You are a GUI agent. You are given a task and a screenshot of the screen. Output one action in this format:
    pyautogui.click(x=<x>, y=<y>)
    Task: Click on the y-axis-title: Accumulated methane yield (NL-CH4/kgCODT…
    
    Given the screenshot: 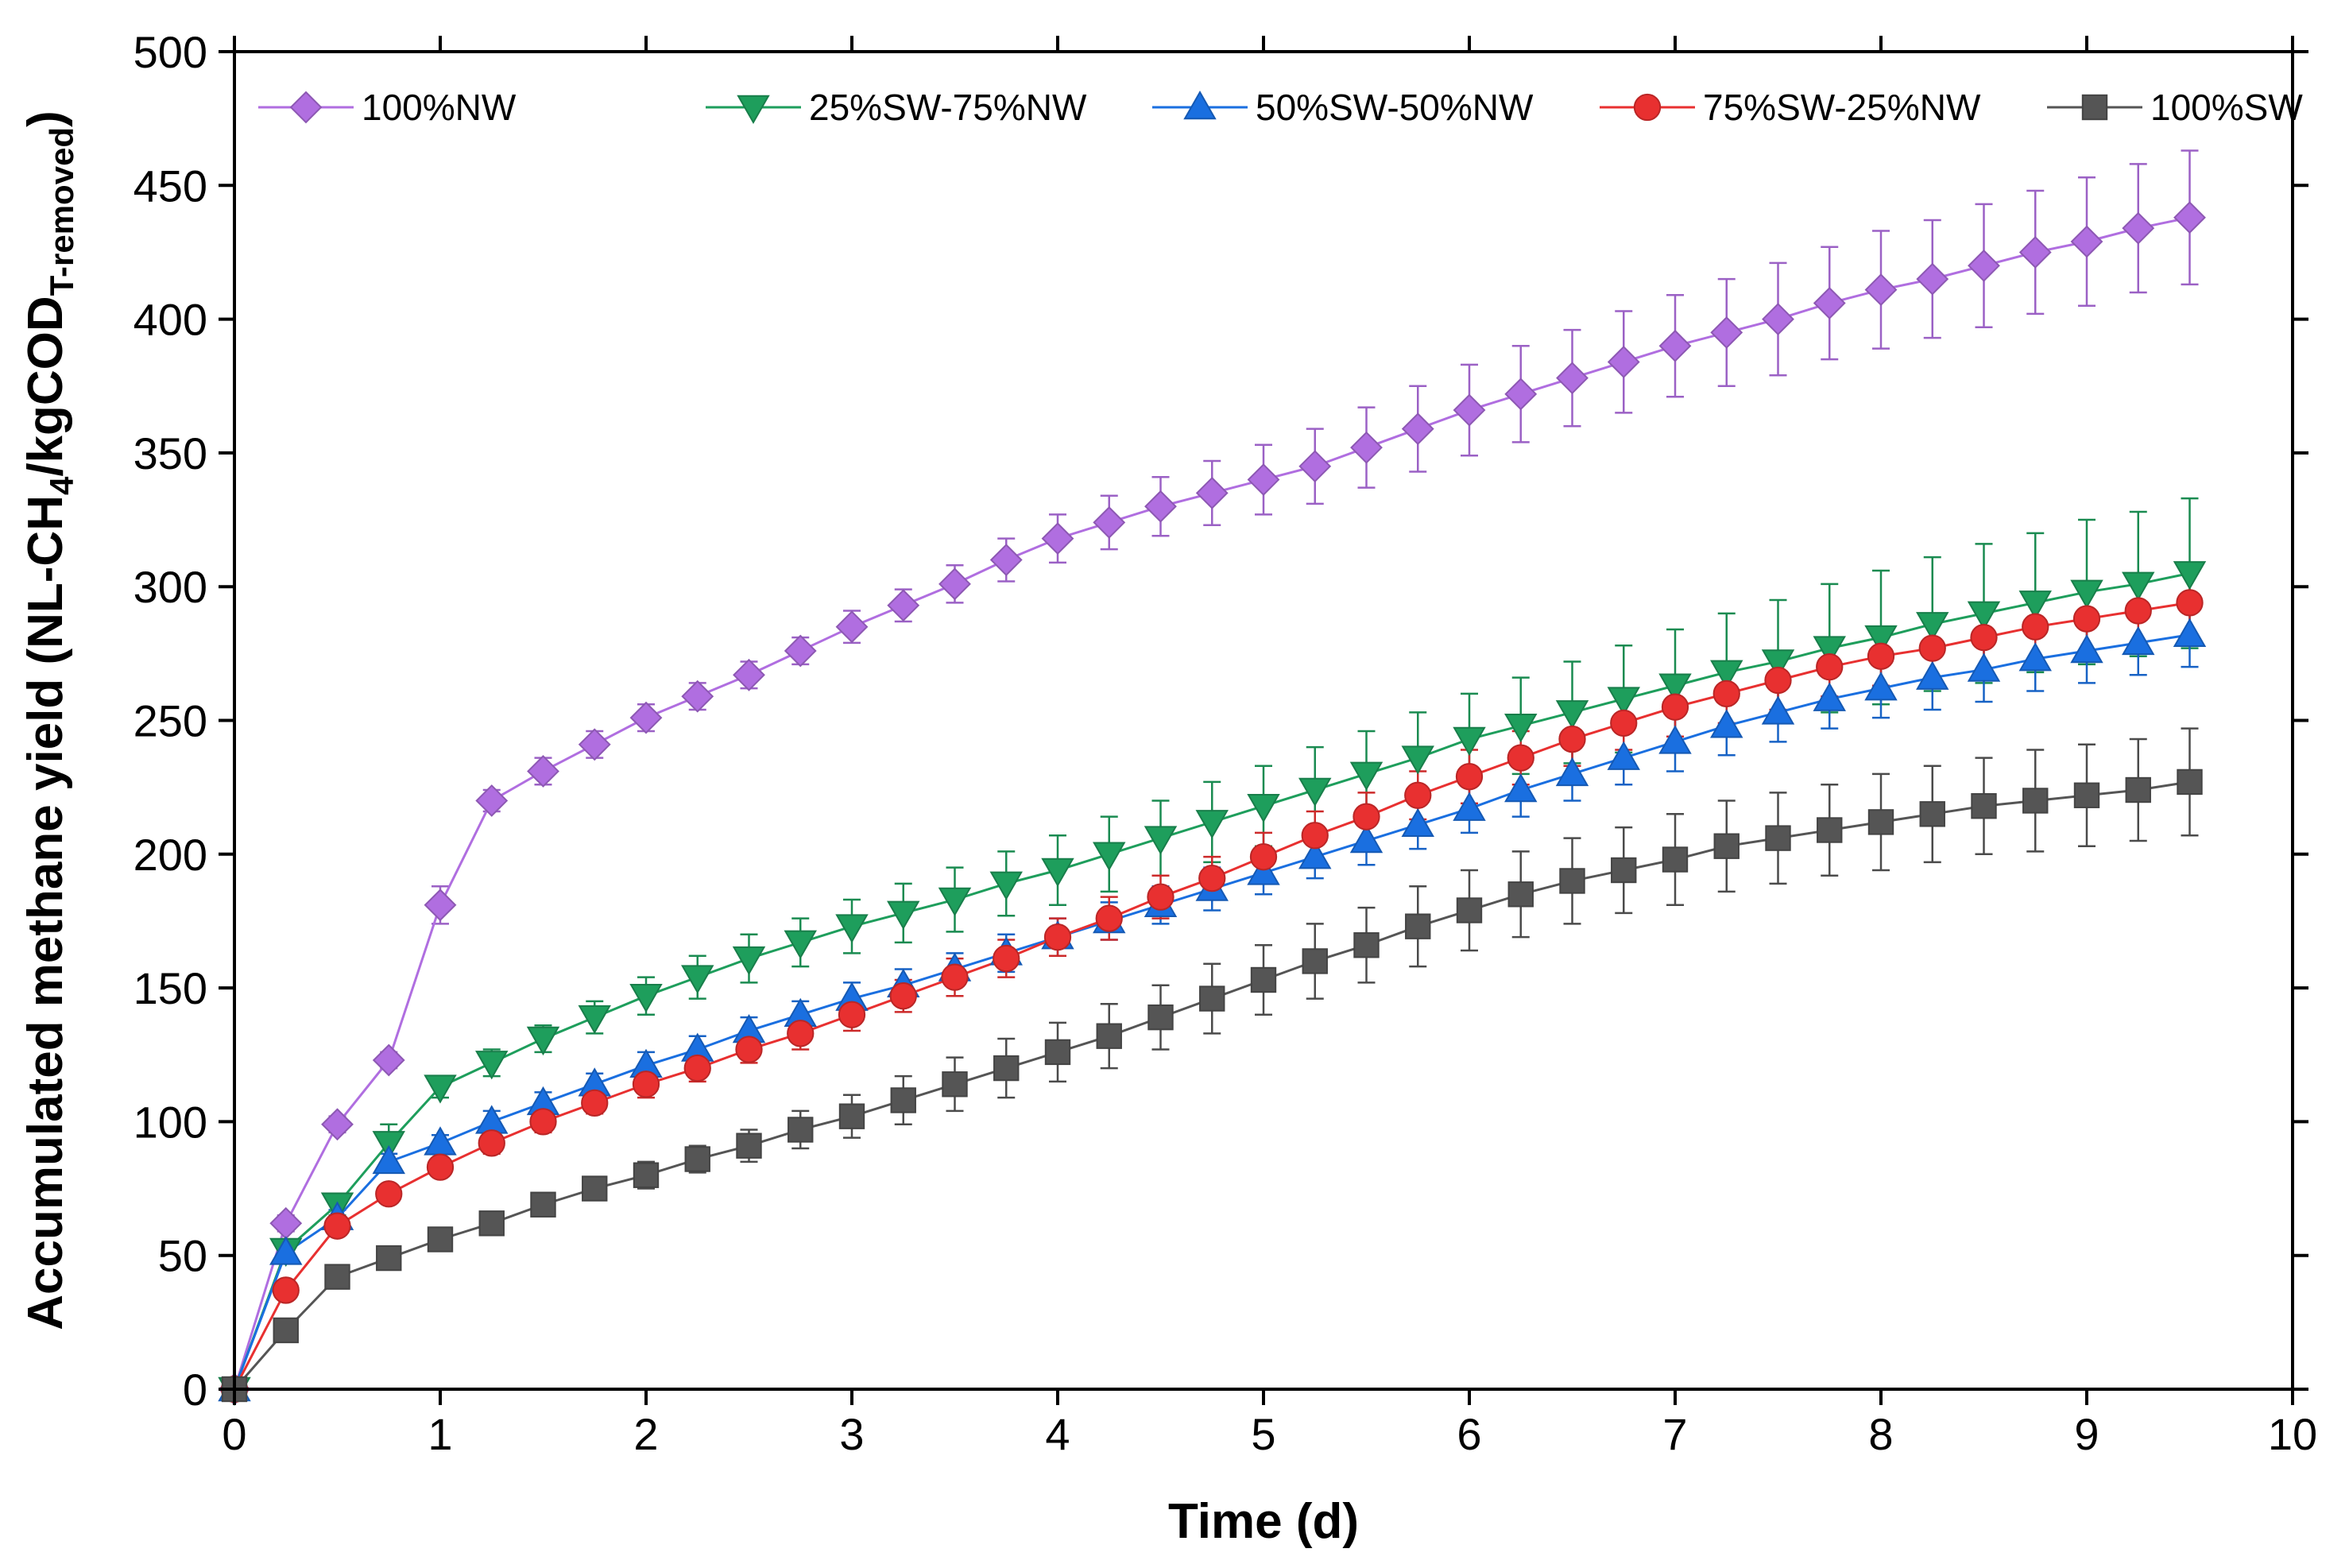 What is the action you would take?
    pyautogui.click(x=49, y=720)
    